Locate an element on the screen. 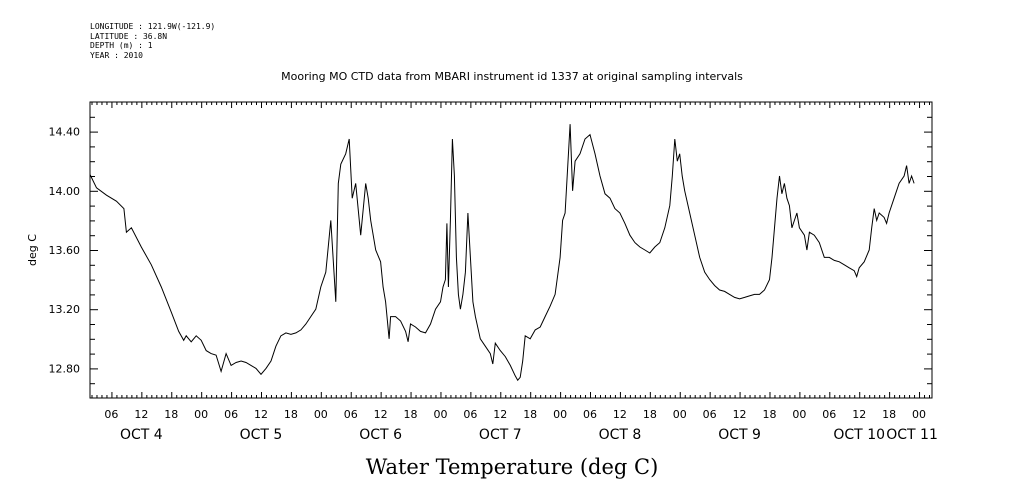  y-axis-label: deg C is located at coordinates (32, 250).